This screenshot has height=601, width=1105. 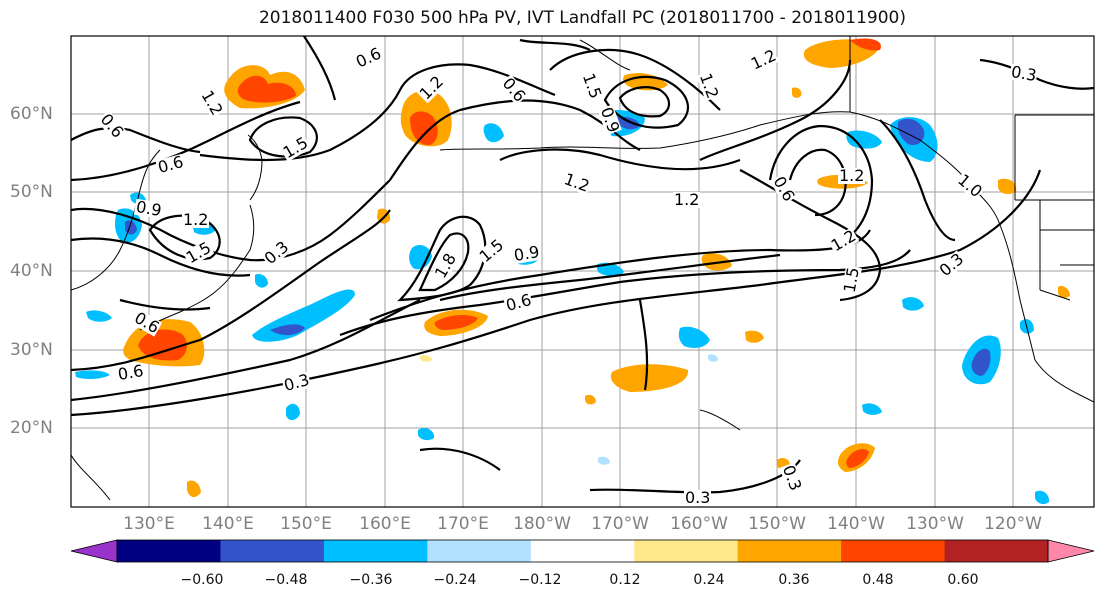 I want to click on lon-label: 130°W, so click(x=935, y=524).